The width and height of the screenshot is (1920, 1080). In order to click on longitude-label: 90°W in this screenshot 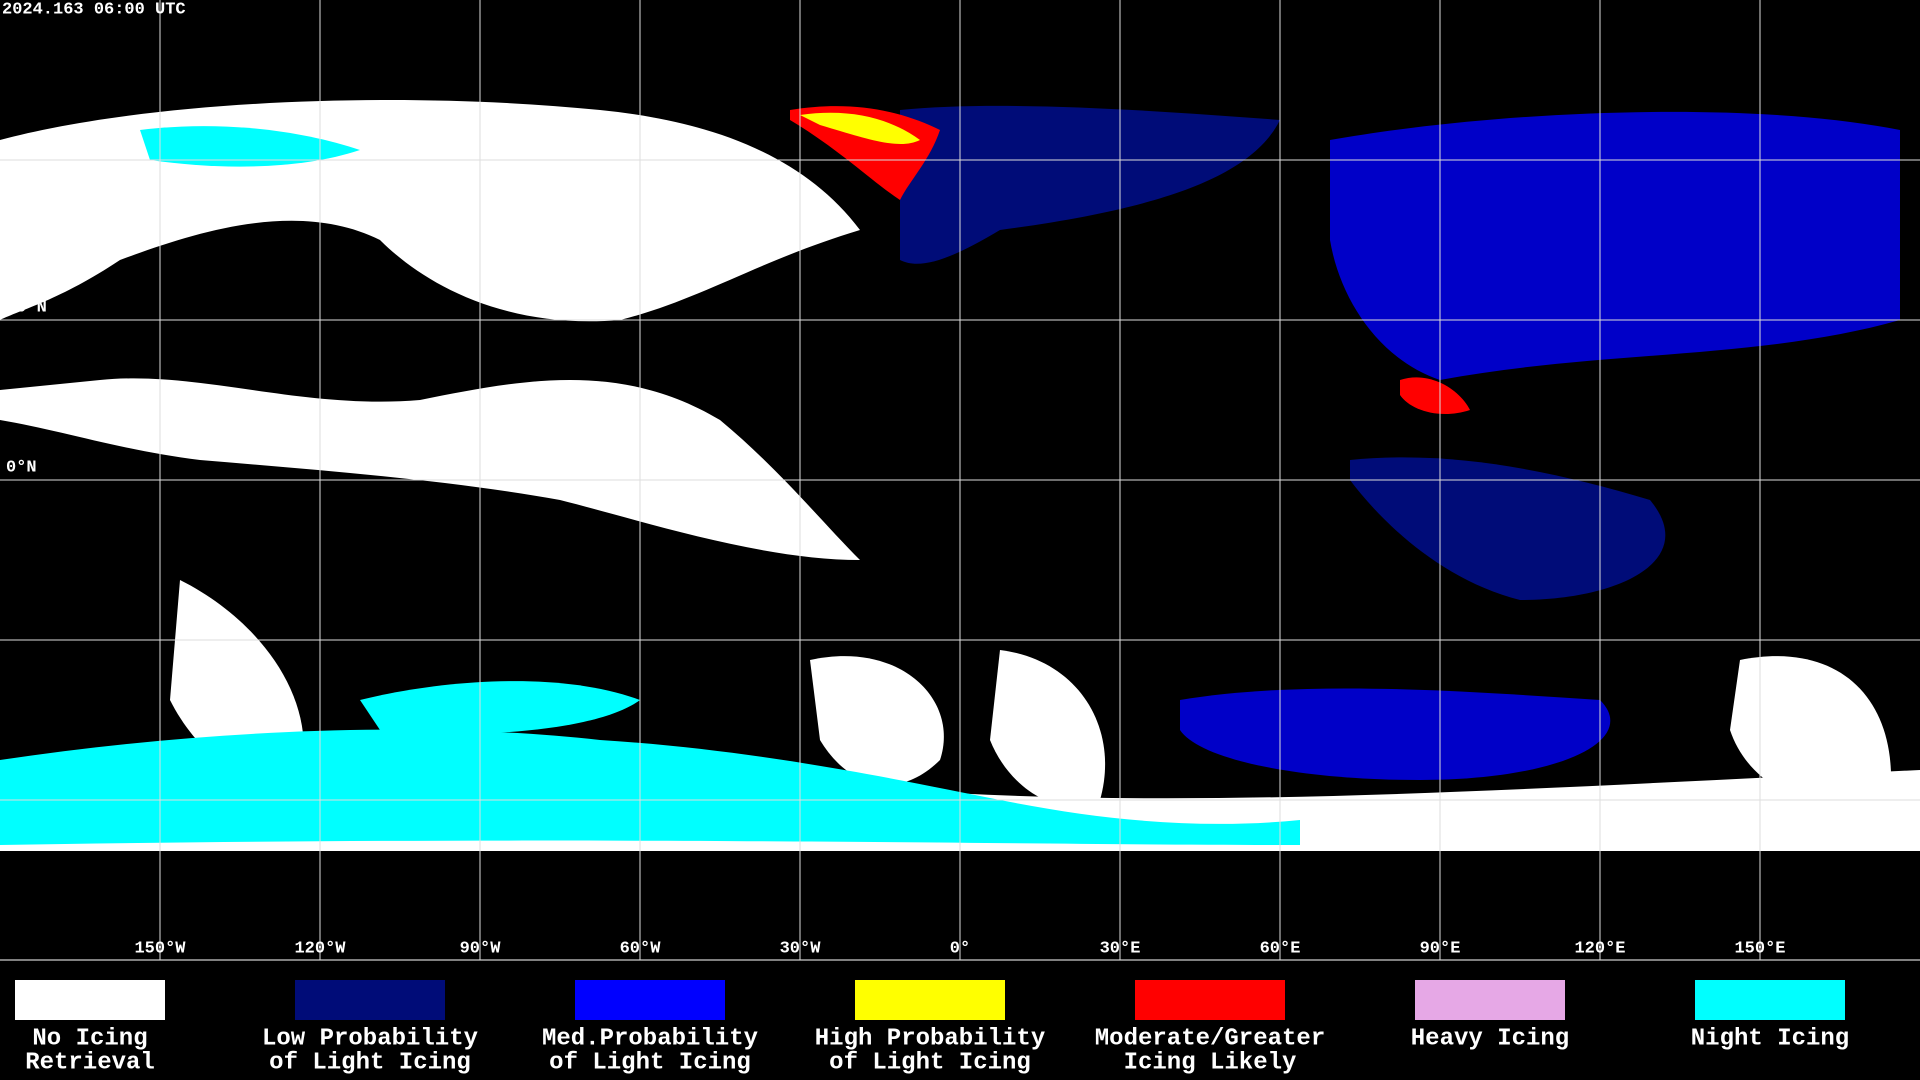, I will do `click(481, 948)`.